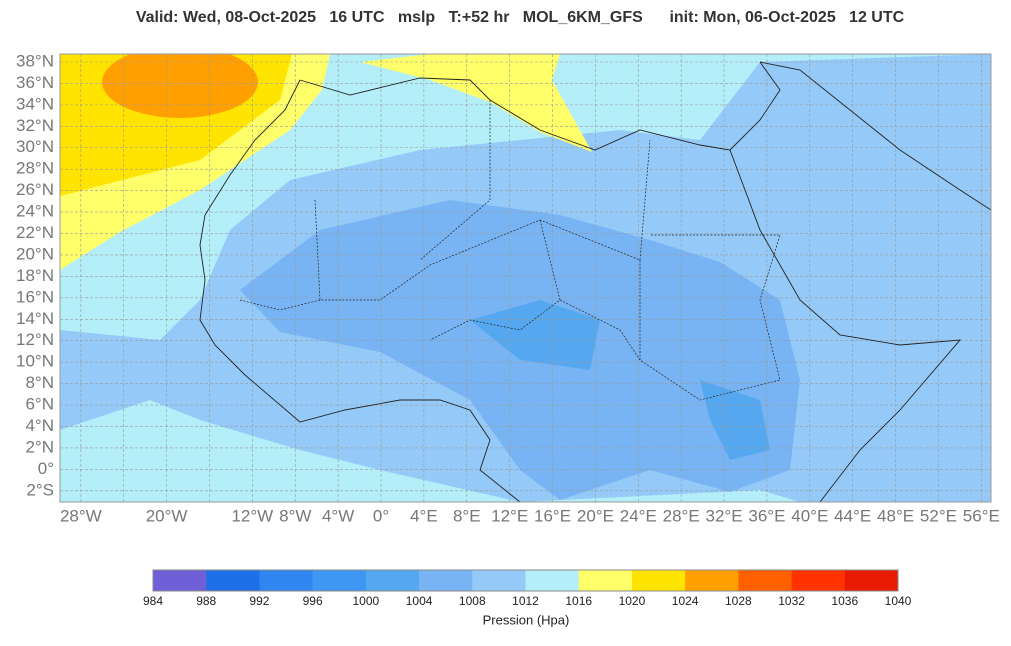  What do you see at coordinates (898, 601) in the screenshot?
I see `colorbar-tick-label: 1040` at bounding box center [898, 601].